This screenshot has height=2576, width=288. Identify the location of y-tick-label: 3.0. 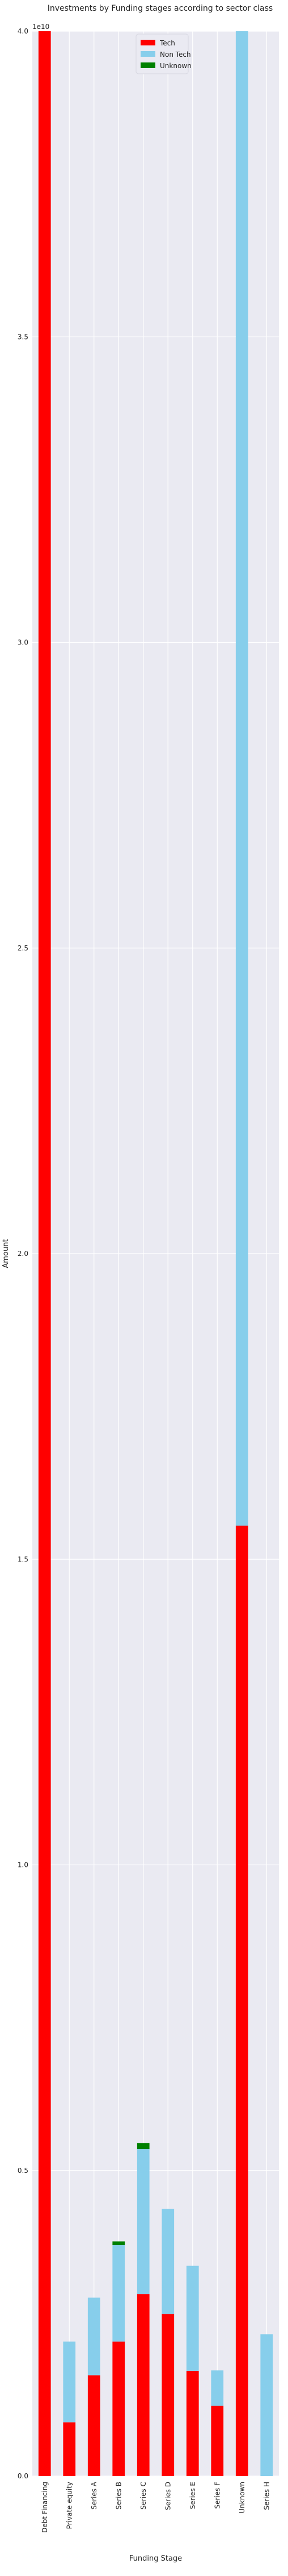
(23, 643).